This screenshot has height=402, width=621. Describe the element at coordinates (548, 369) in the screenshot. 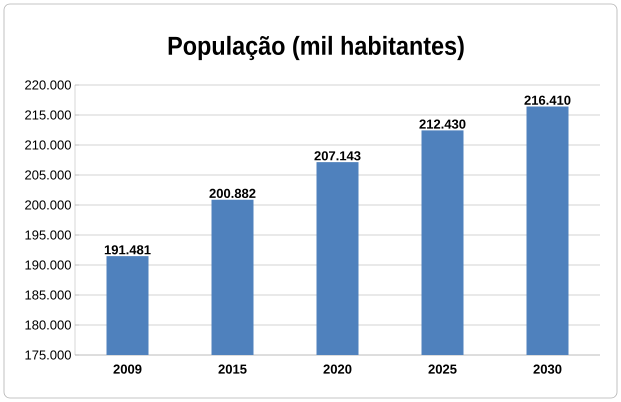

I see `x-tick-label: 2030` at that location.